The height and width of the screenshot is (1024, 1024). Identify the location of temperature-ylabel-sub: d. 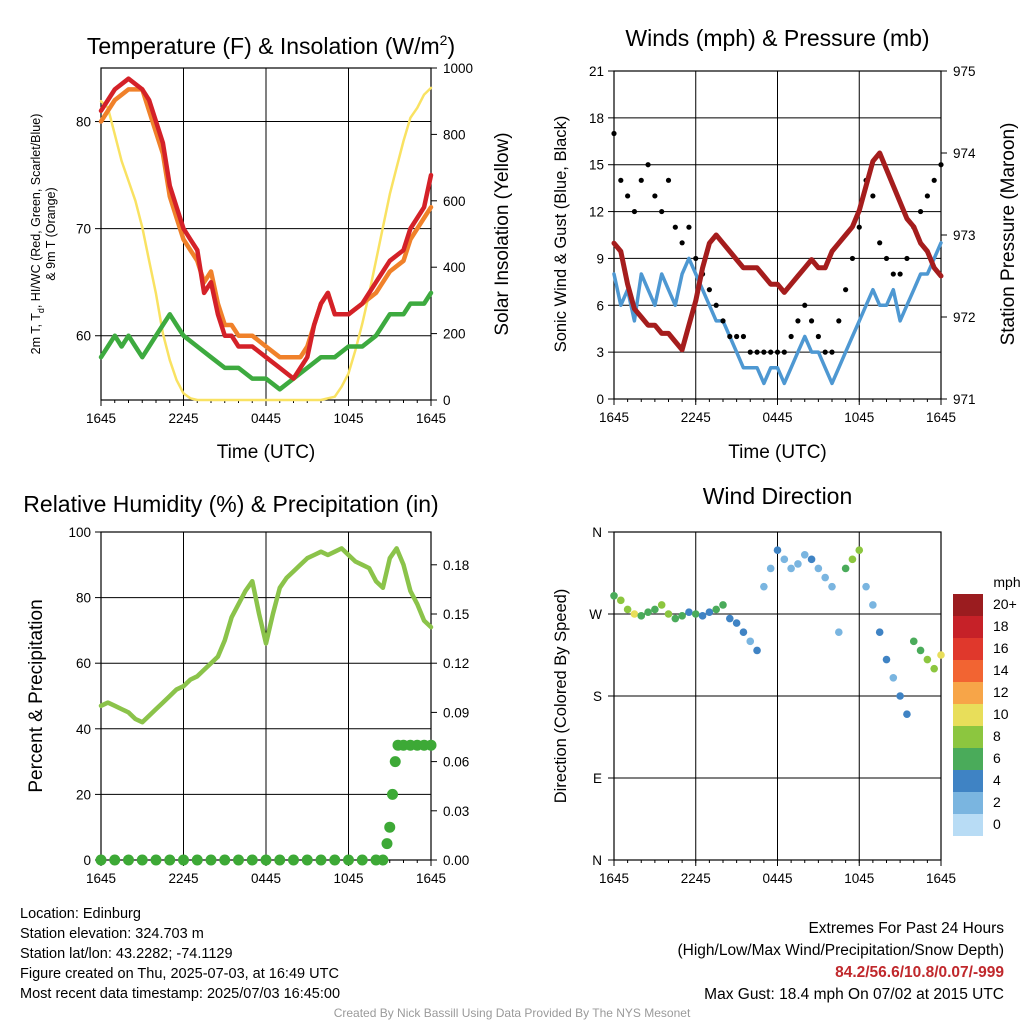
(41, 310).